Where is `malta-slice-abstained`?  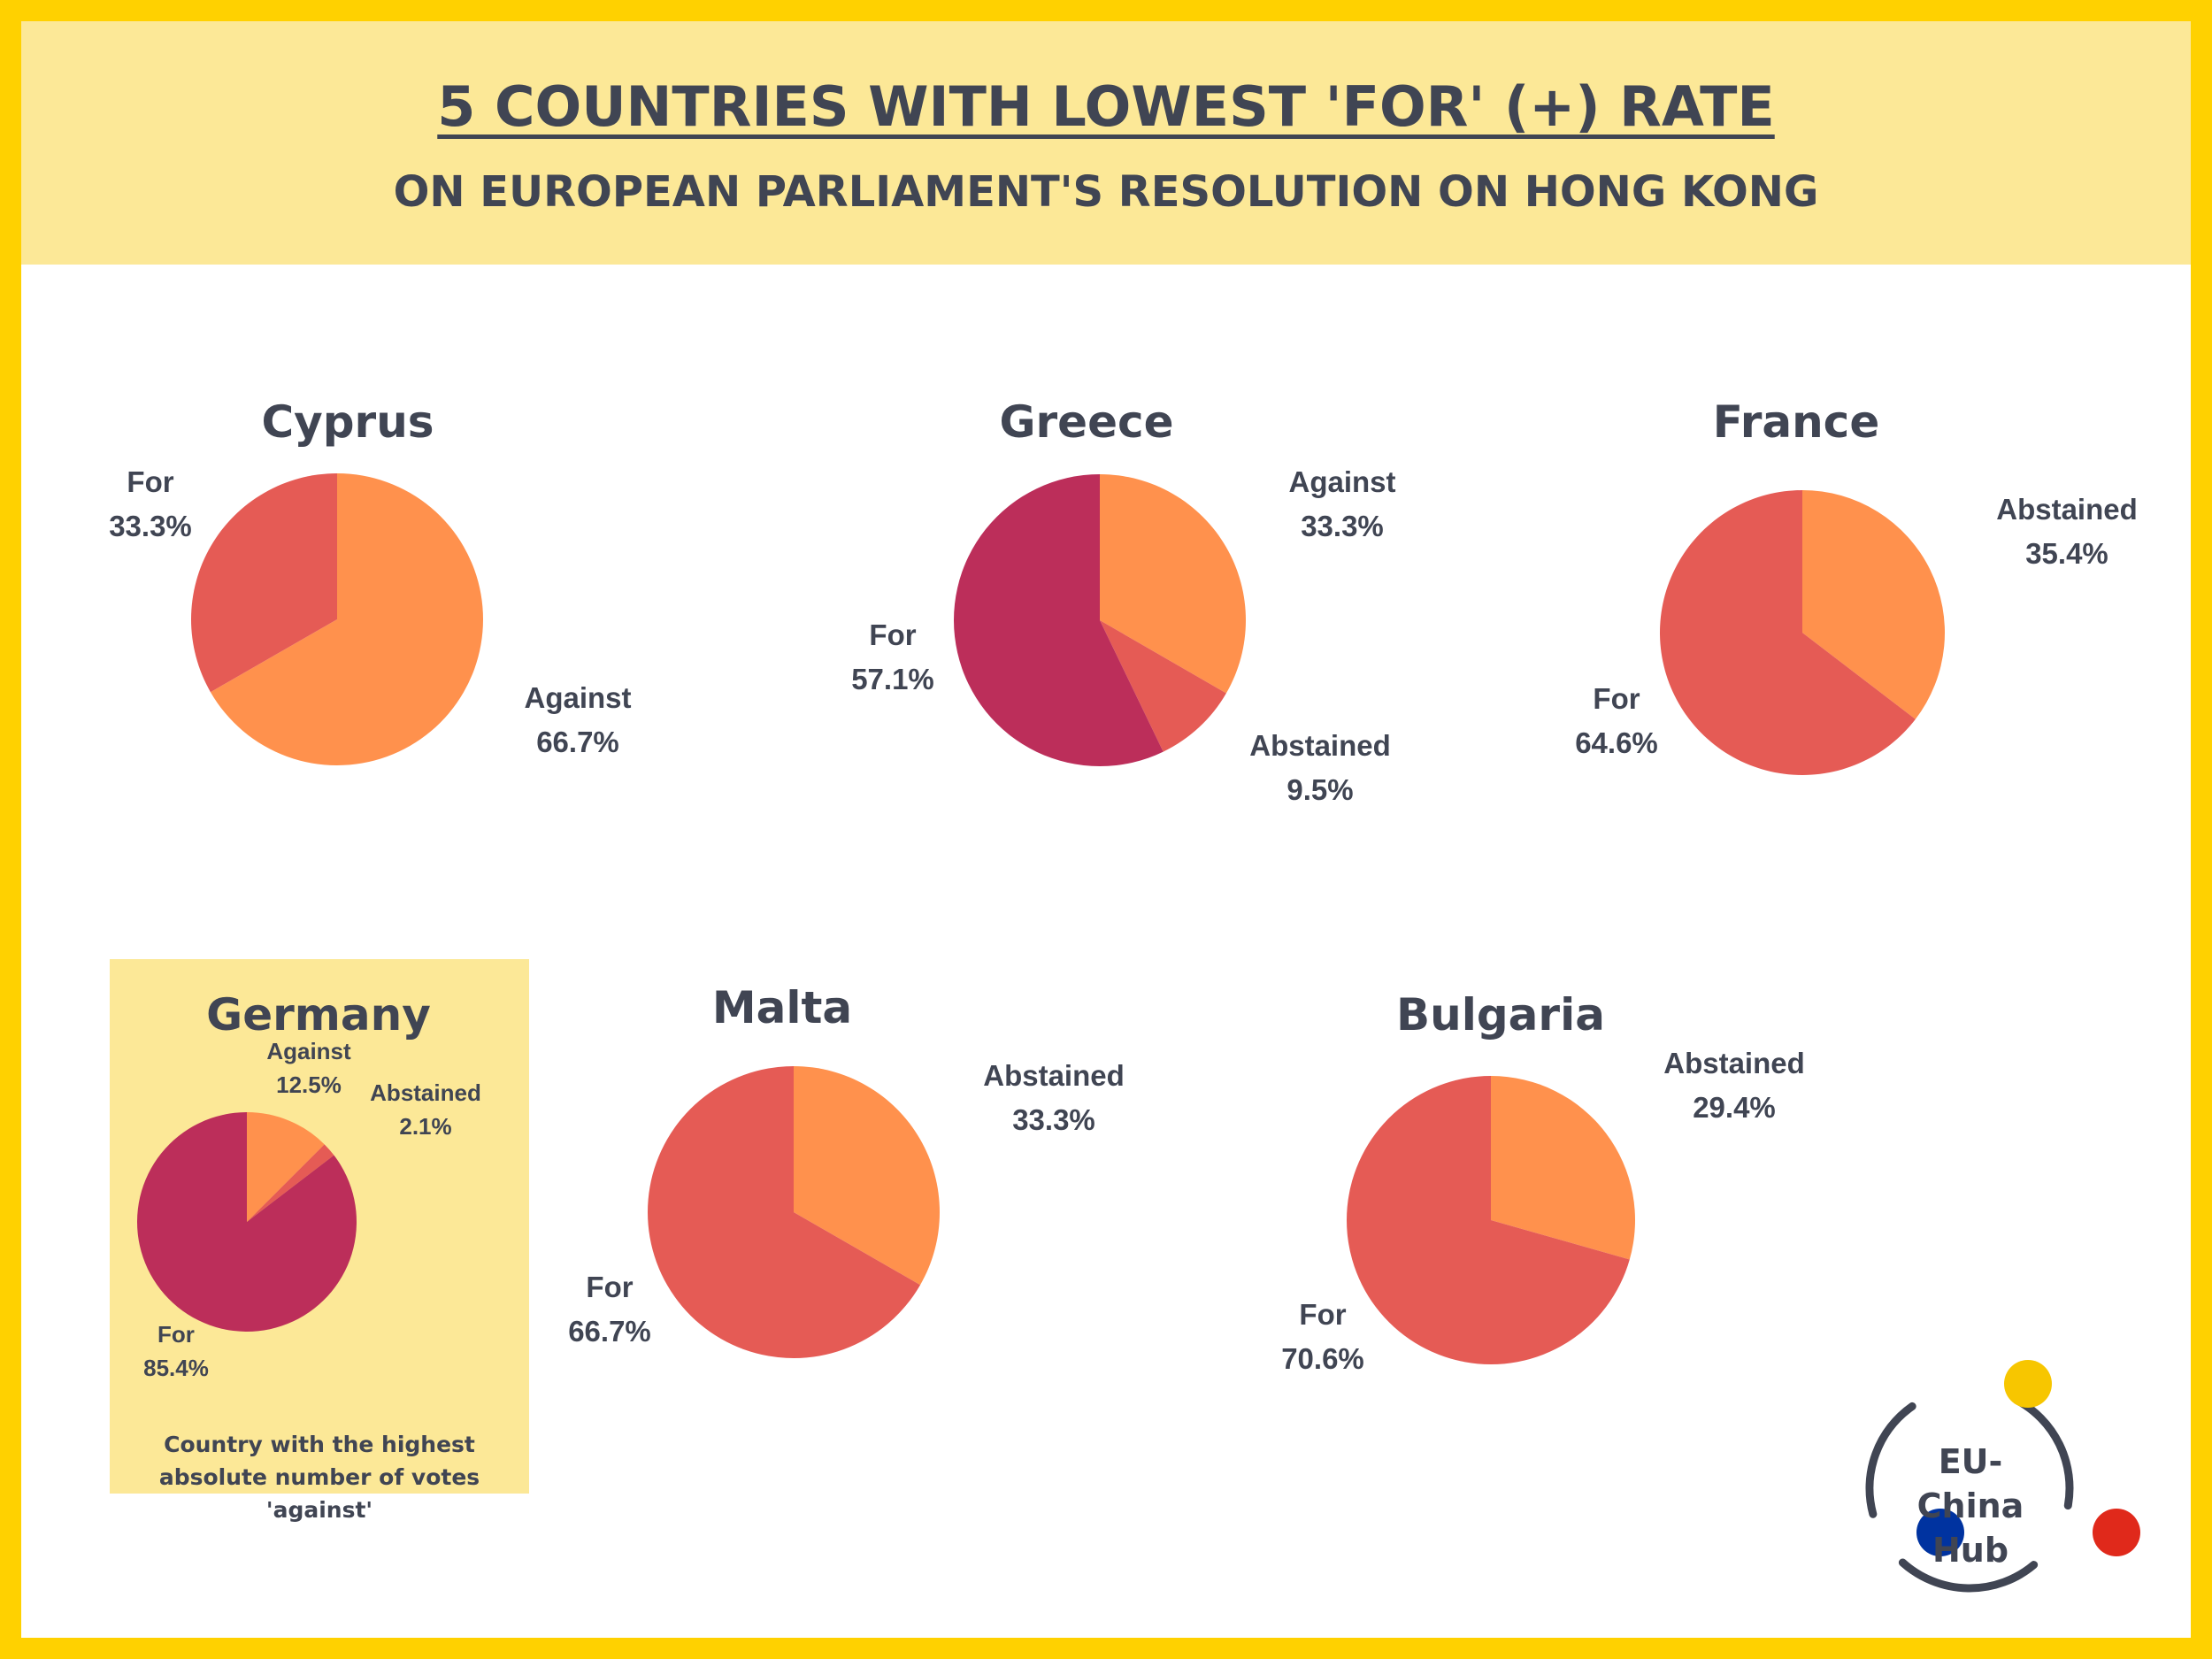 malta-slice-abstained is located at coordinates (867, 1176).